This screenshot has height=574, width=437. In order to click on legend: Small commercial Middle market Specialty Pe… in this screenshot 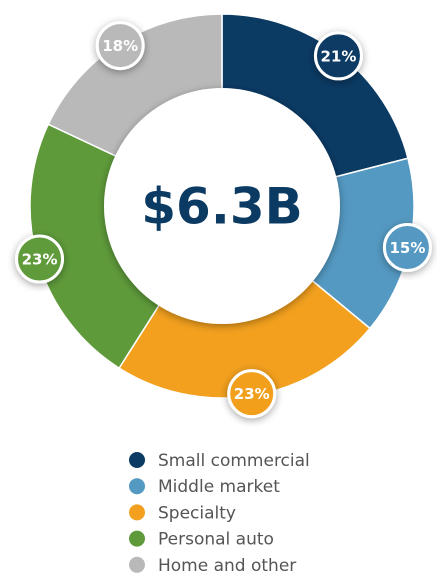, I will do `click(219, 512)`.